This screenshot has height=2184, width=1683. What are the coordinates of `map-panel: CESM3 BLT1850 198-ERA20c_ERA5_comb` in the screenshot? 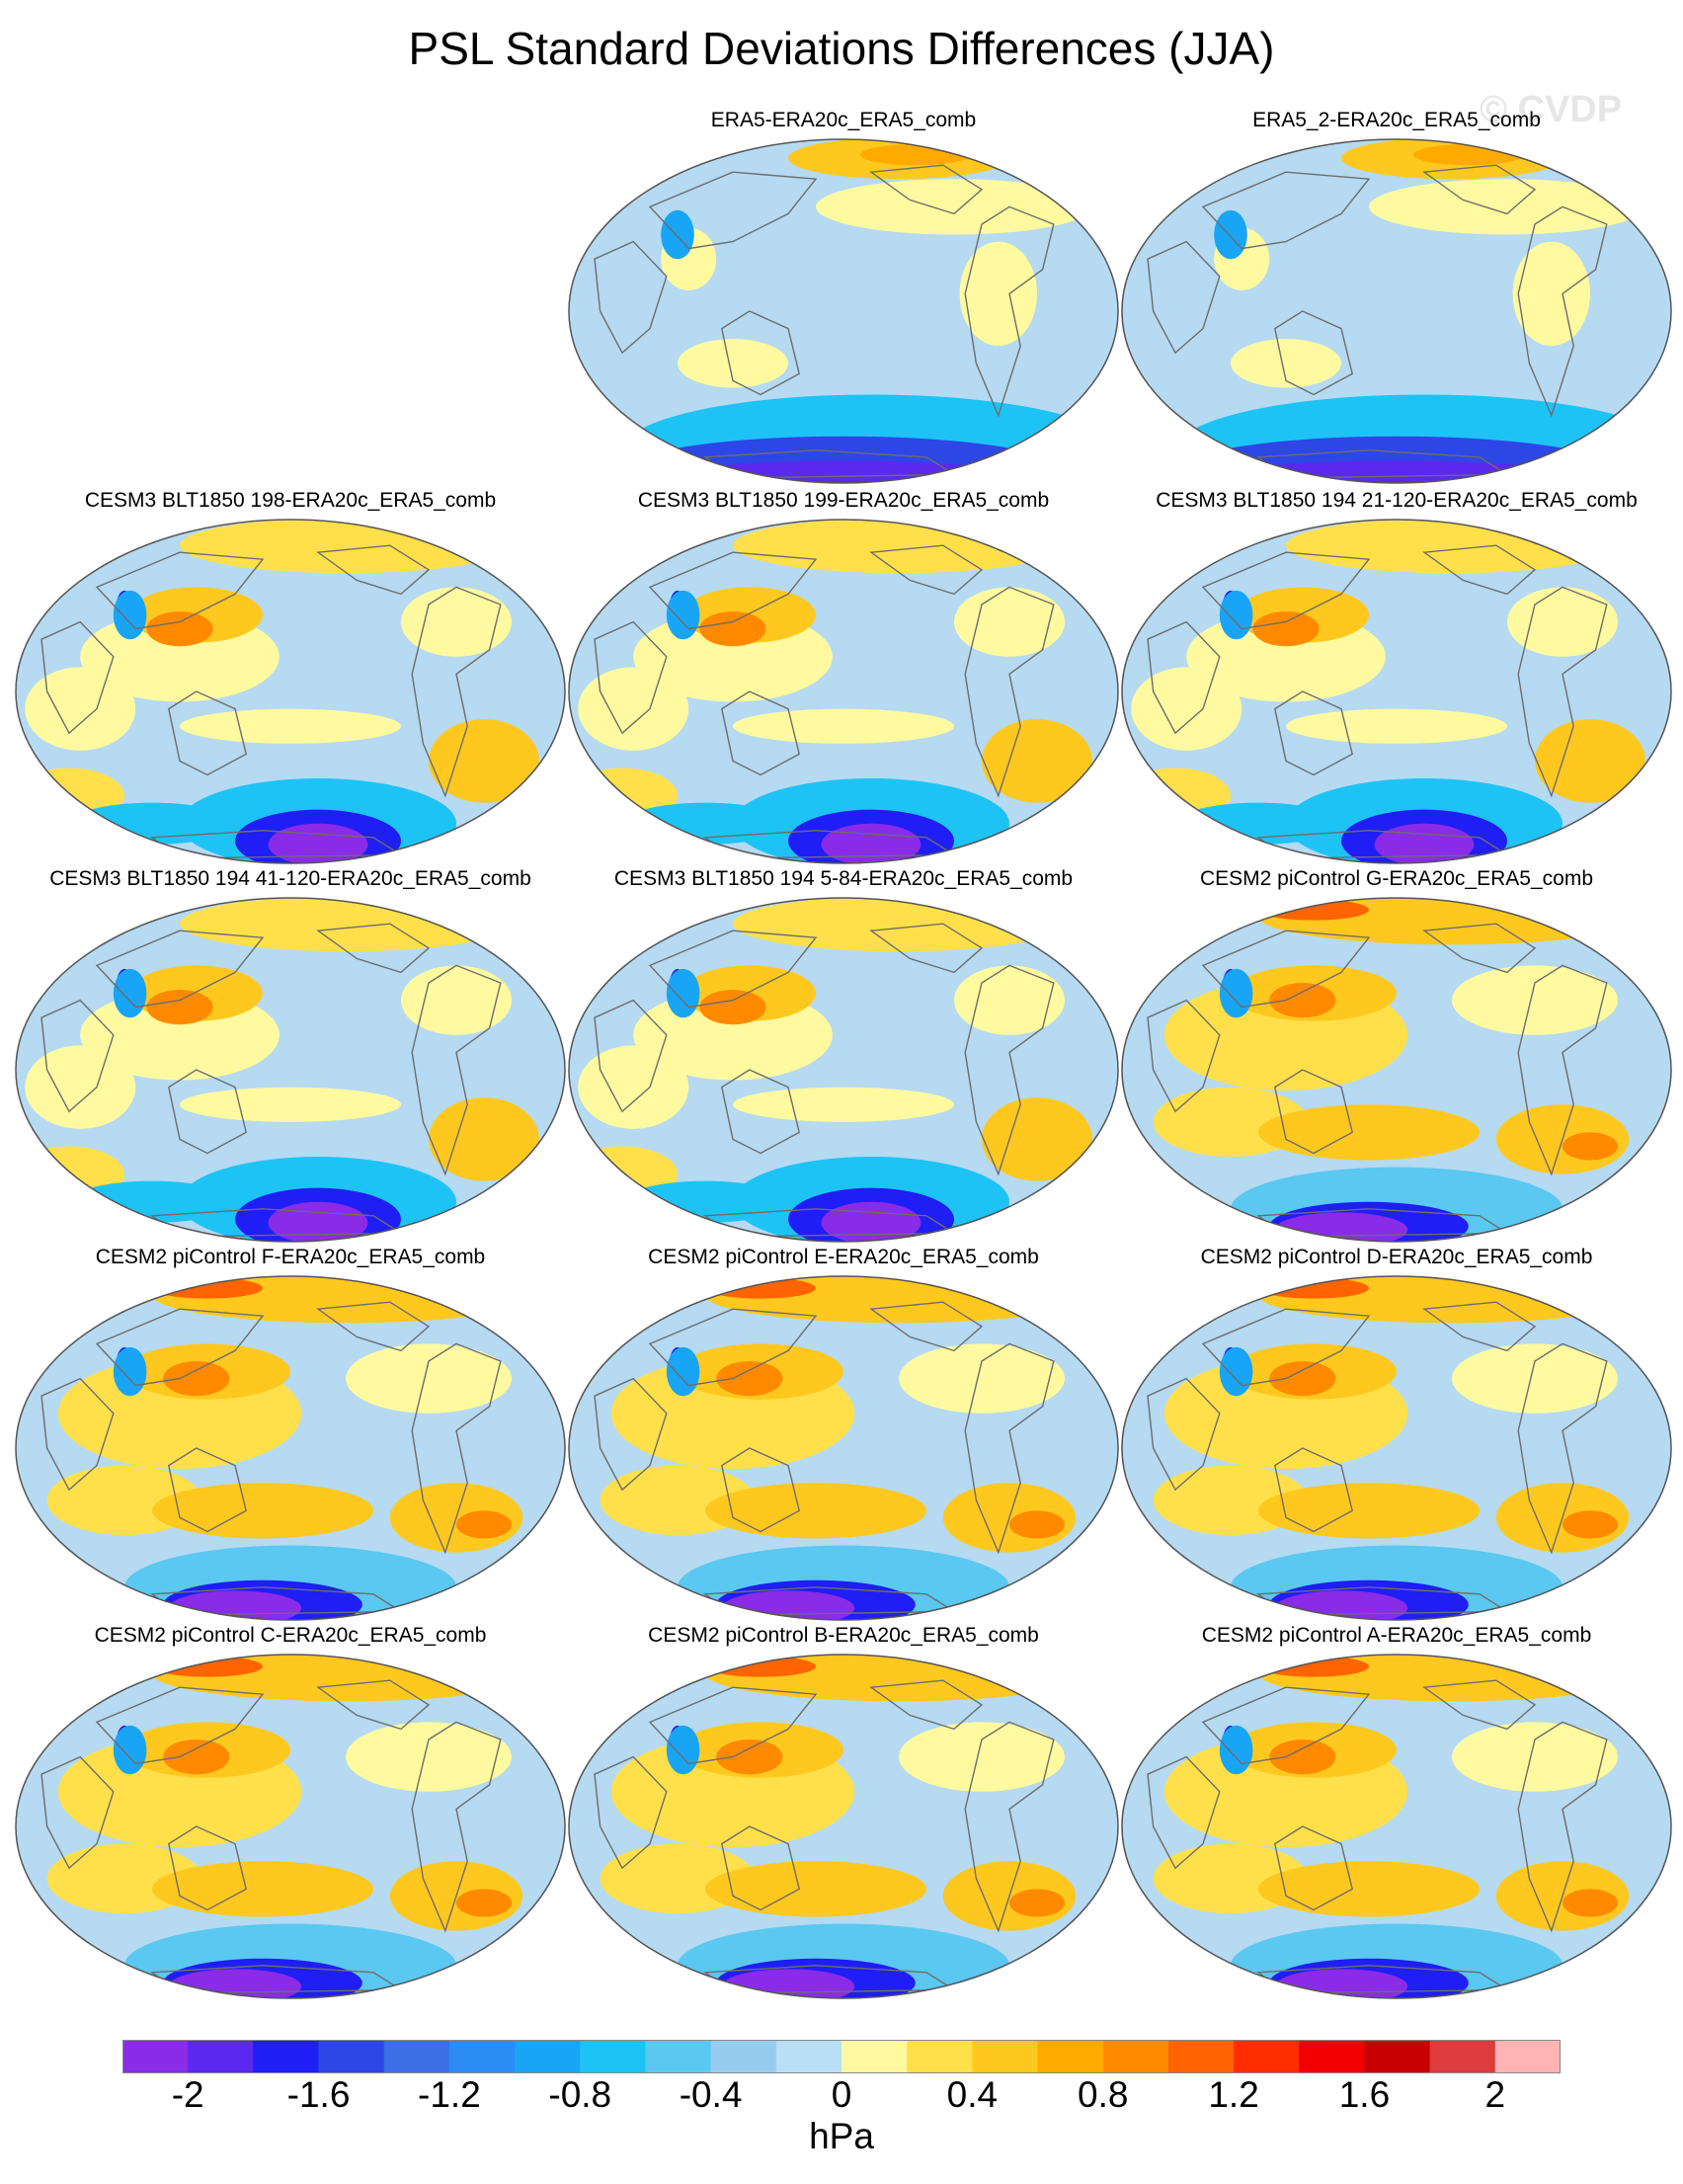 It's located at (290, 678).